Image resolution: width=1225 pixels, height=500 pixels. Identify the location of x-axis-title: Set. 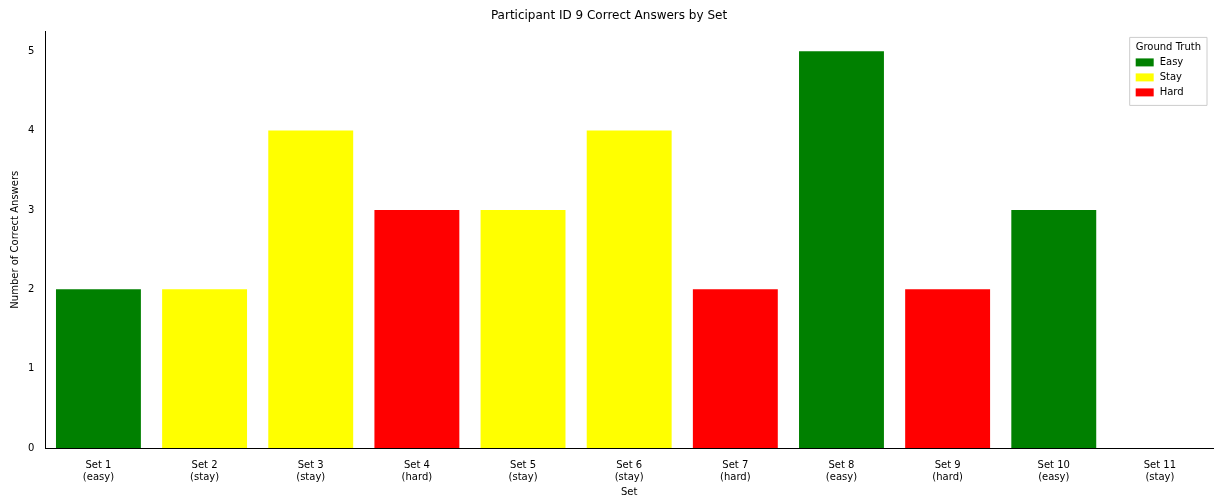
(629, 491).